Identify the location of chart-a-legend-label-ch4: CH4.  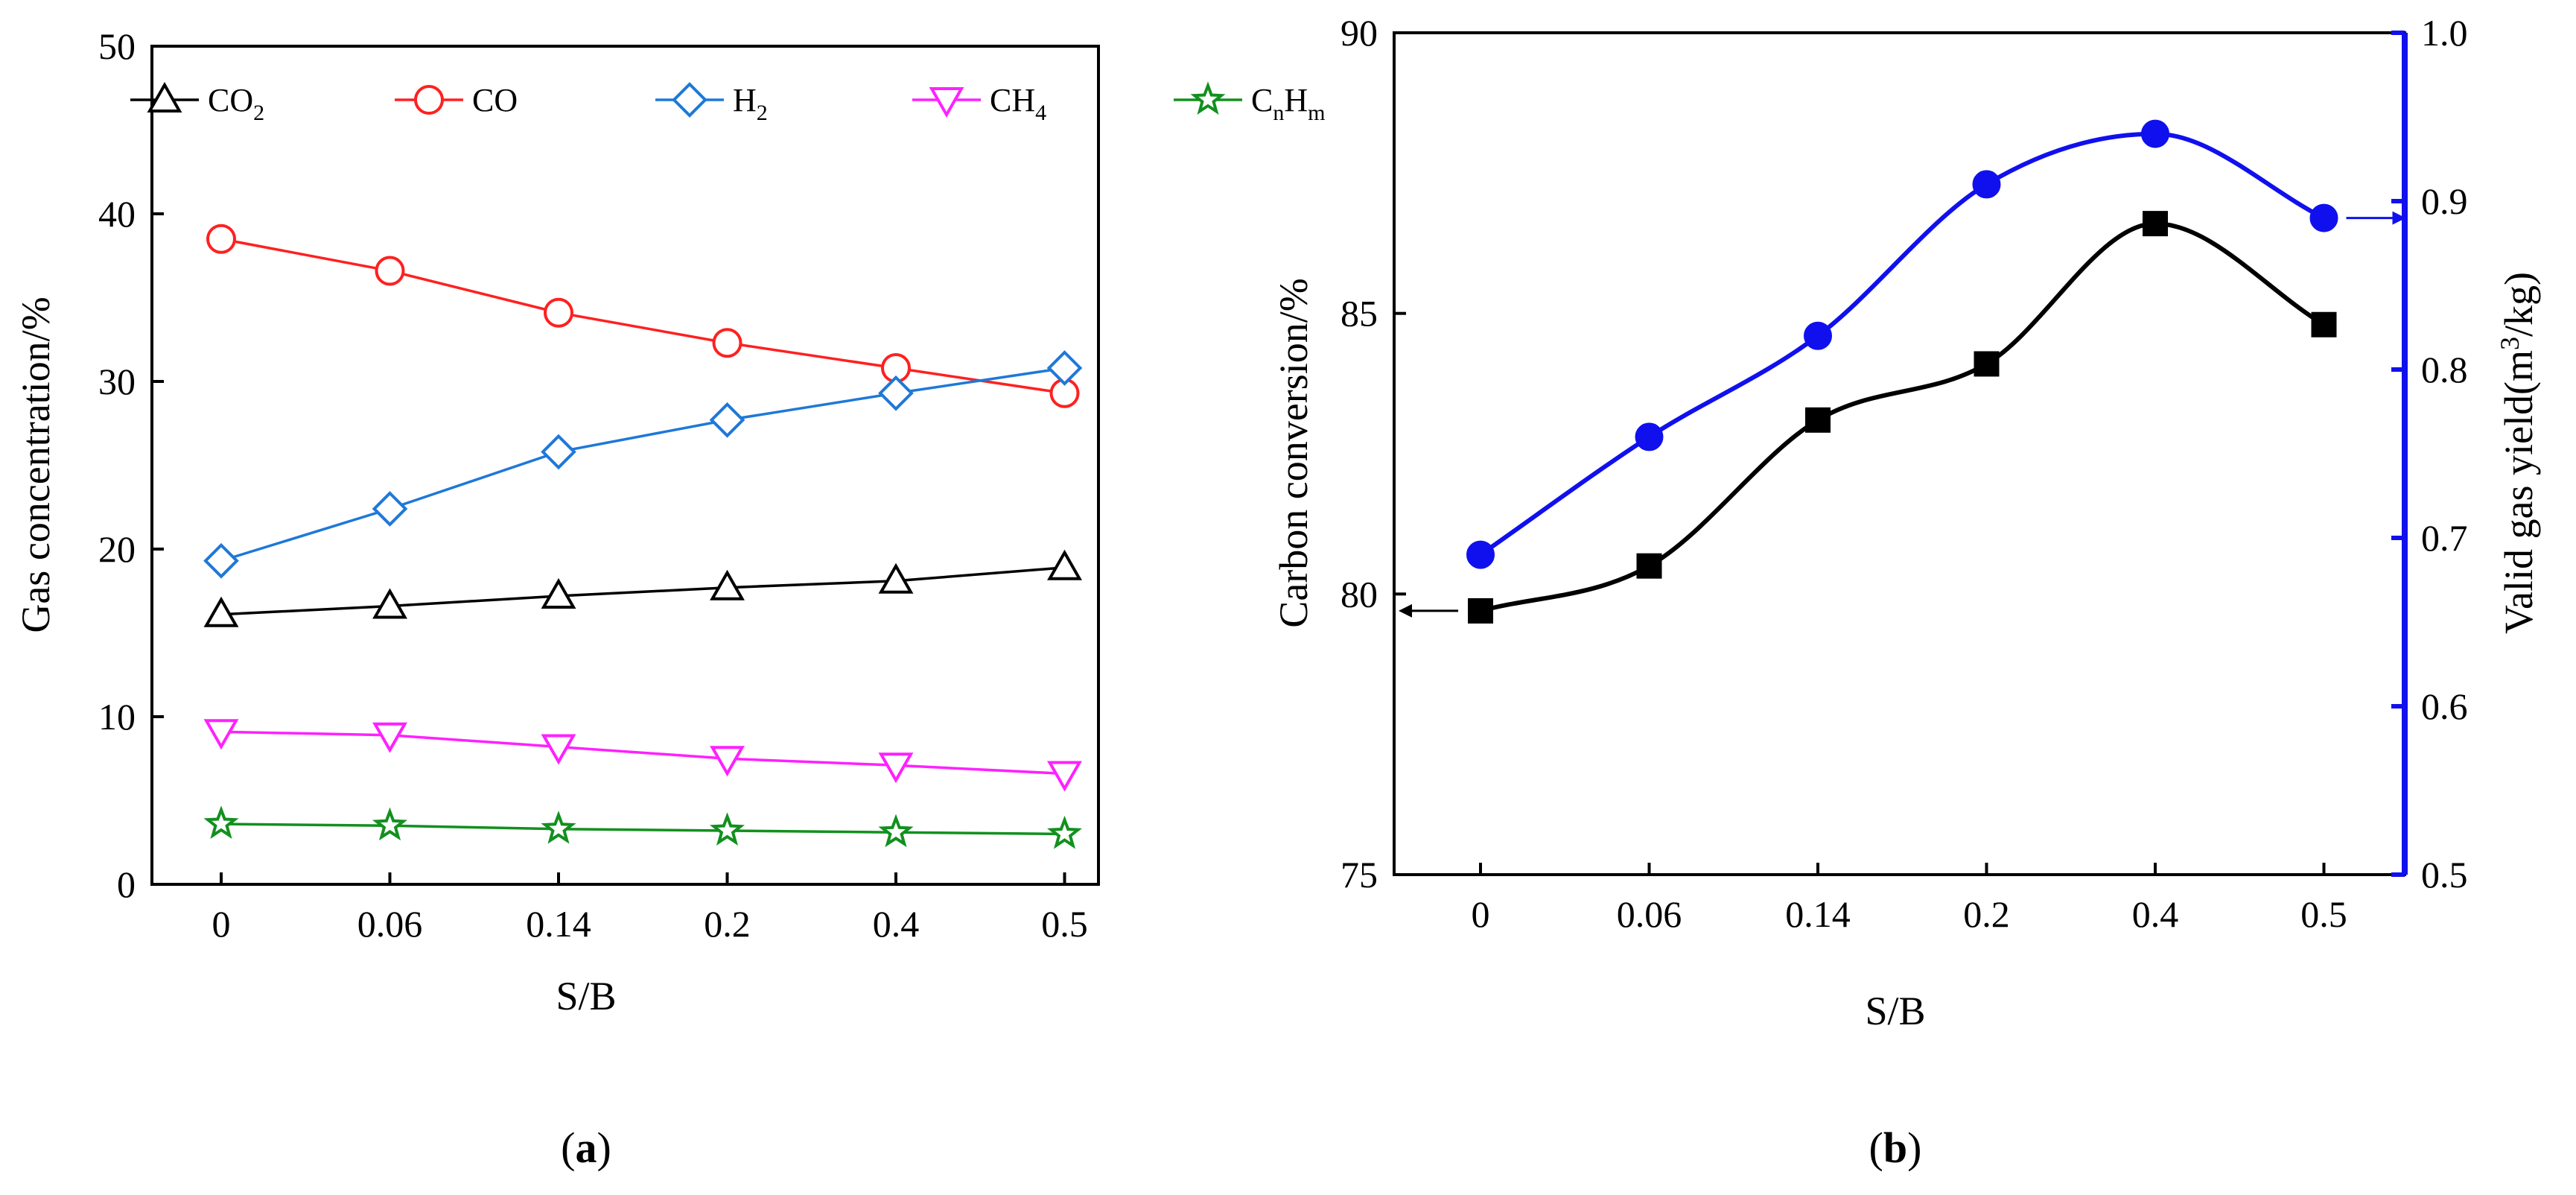
(1018, 103).